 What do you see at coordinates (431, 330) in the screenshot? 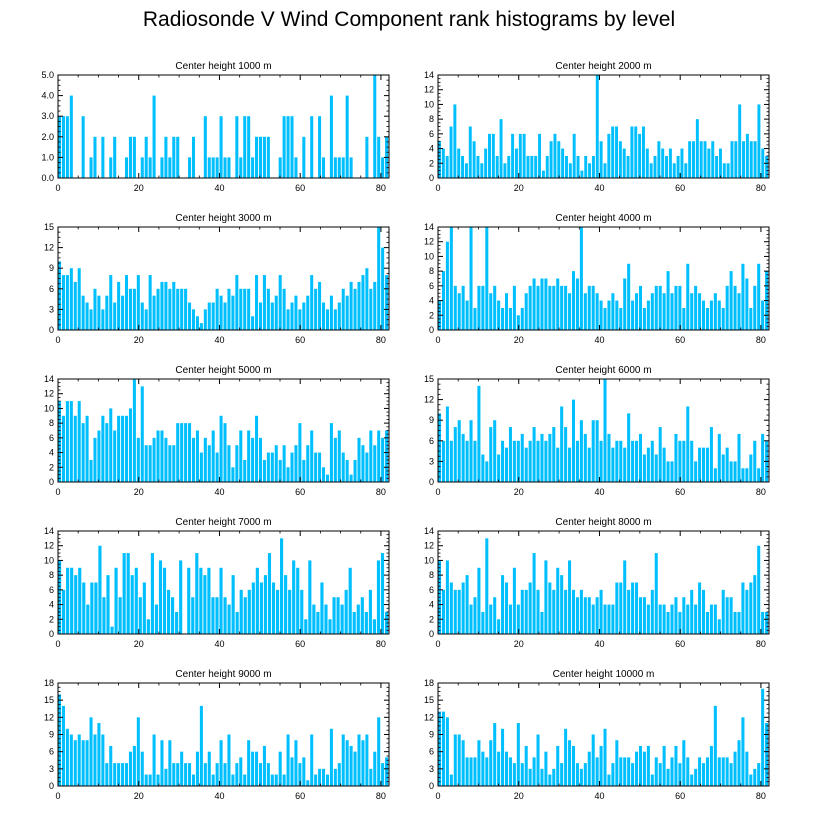
I see `y-tick-label: 0` at bounding box center [431, 330].